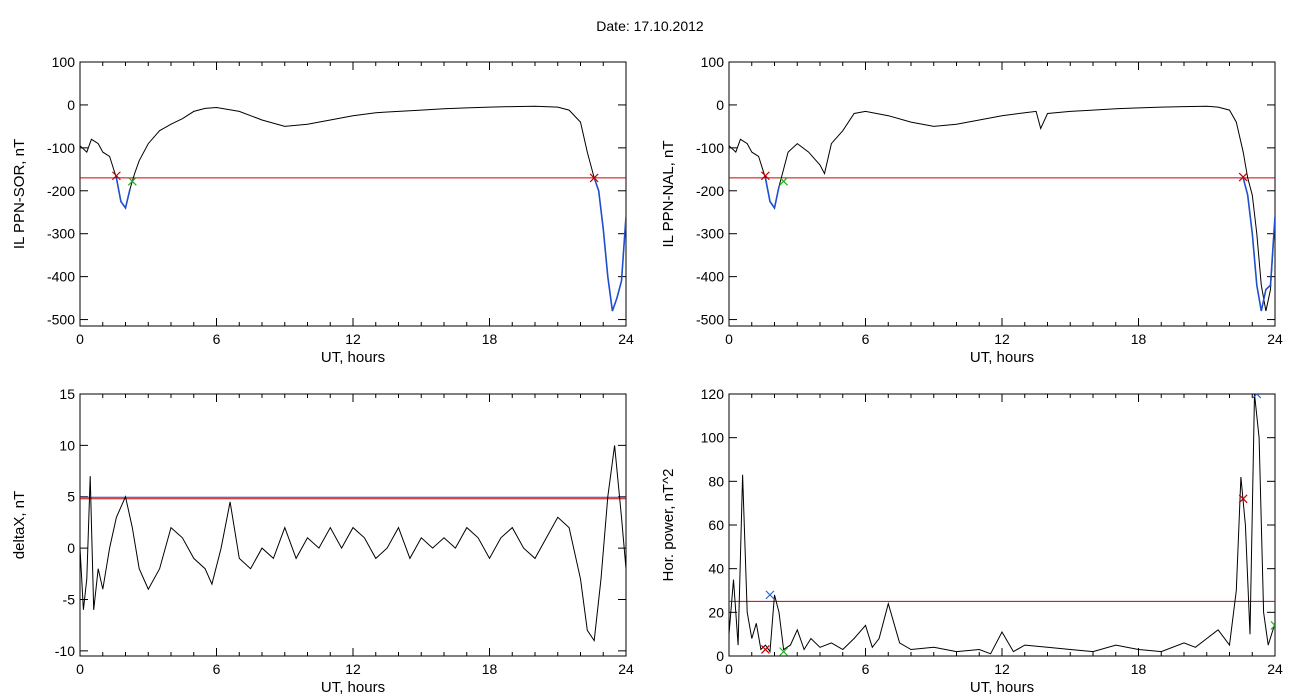 The width and height of the screenshot is (1300, 700). What do you see at coordinates (71, 497) in the screenshot?
I see `y-tick-label: 5` at bounding box center [71, 497].